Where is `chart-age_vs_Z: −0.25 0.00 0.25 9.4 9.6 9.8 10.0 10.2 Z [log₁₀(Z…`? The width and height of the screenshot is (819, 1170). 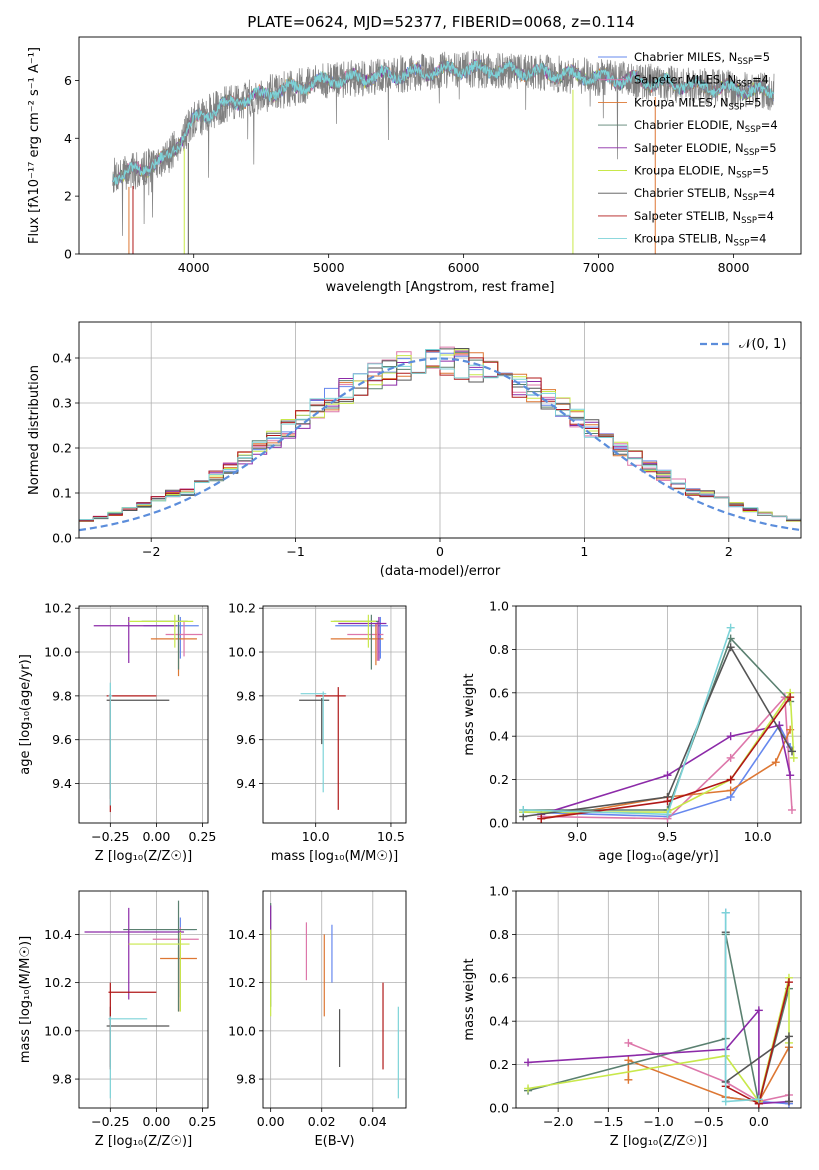
chart-age_vs_Z: −0.25 0.00 0.25 9.4 9.6 9.8 10.0 10.2 Z [log₁₀(Z… is located at coordinates (117, 732).